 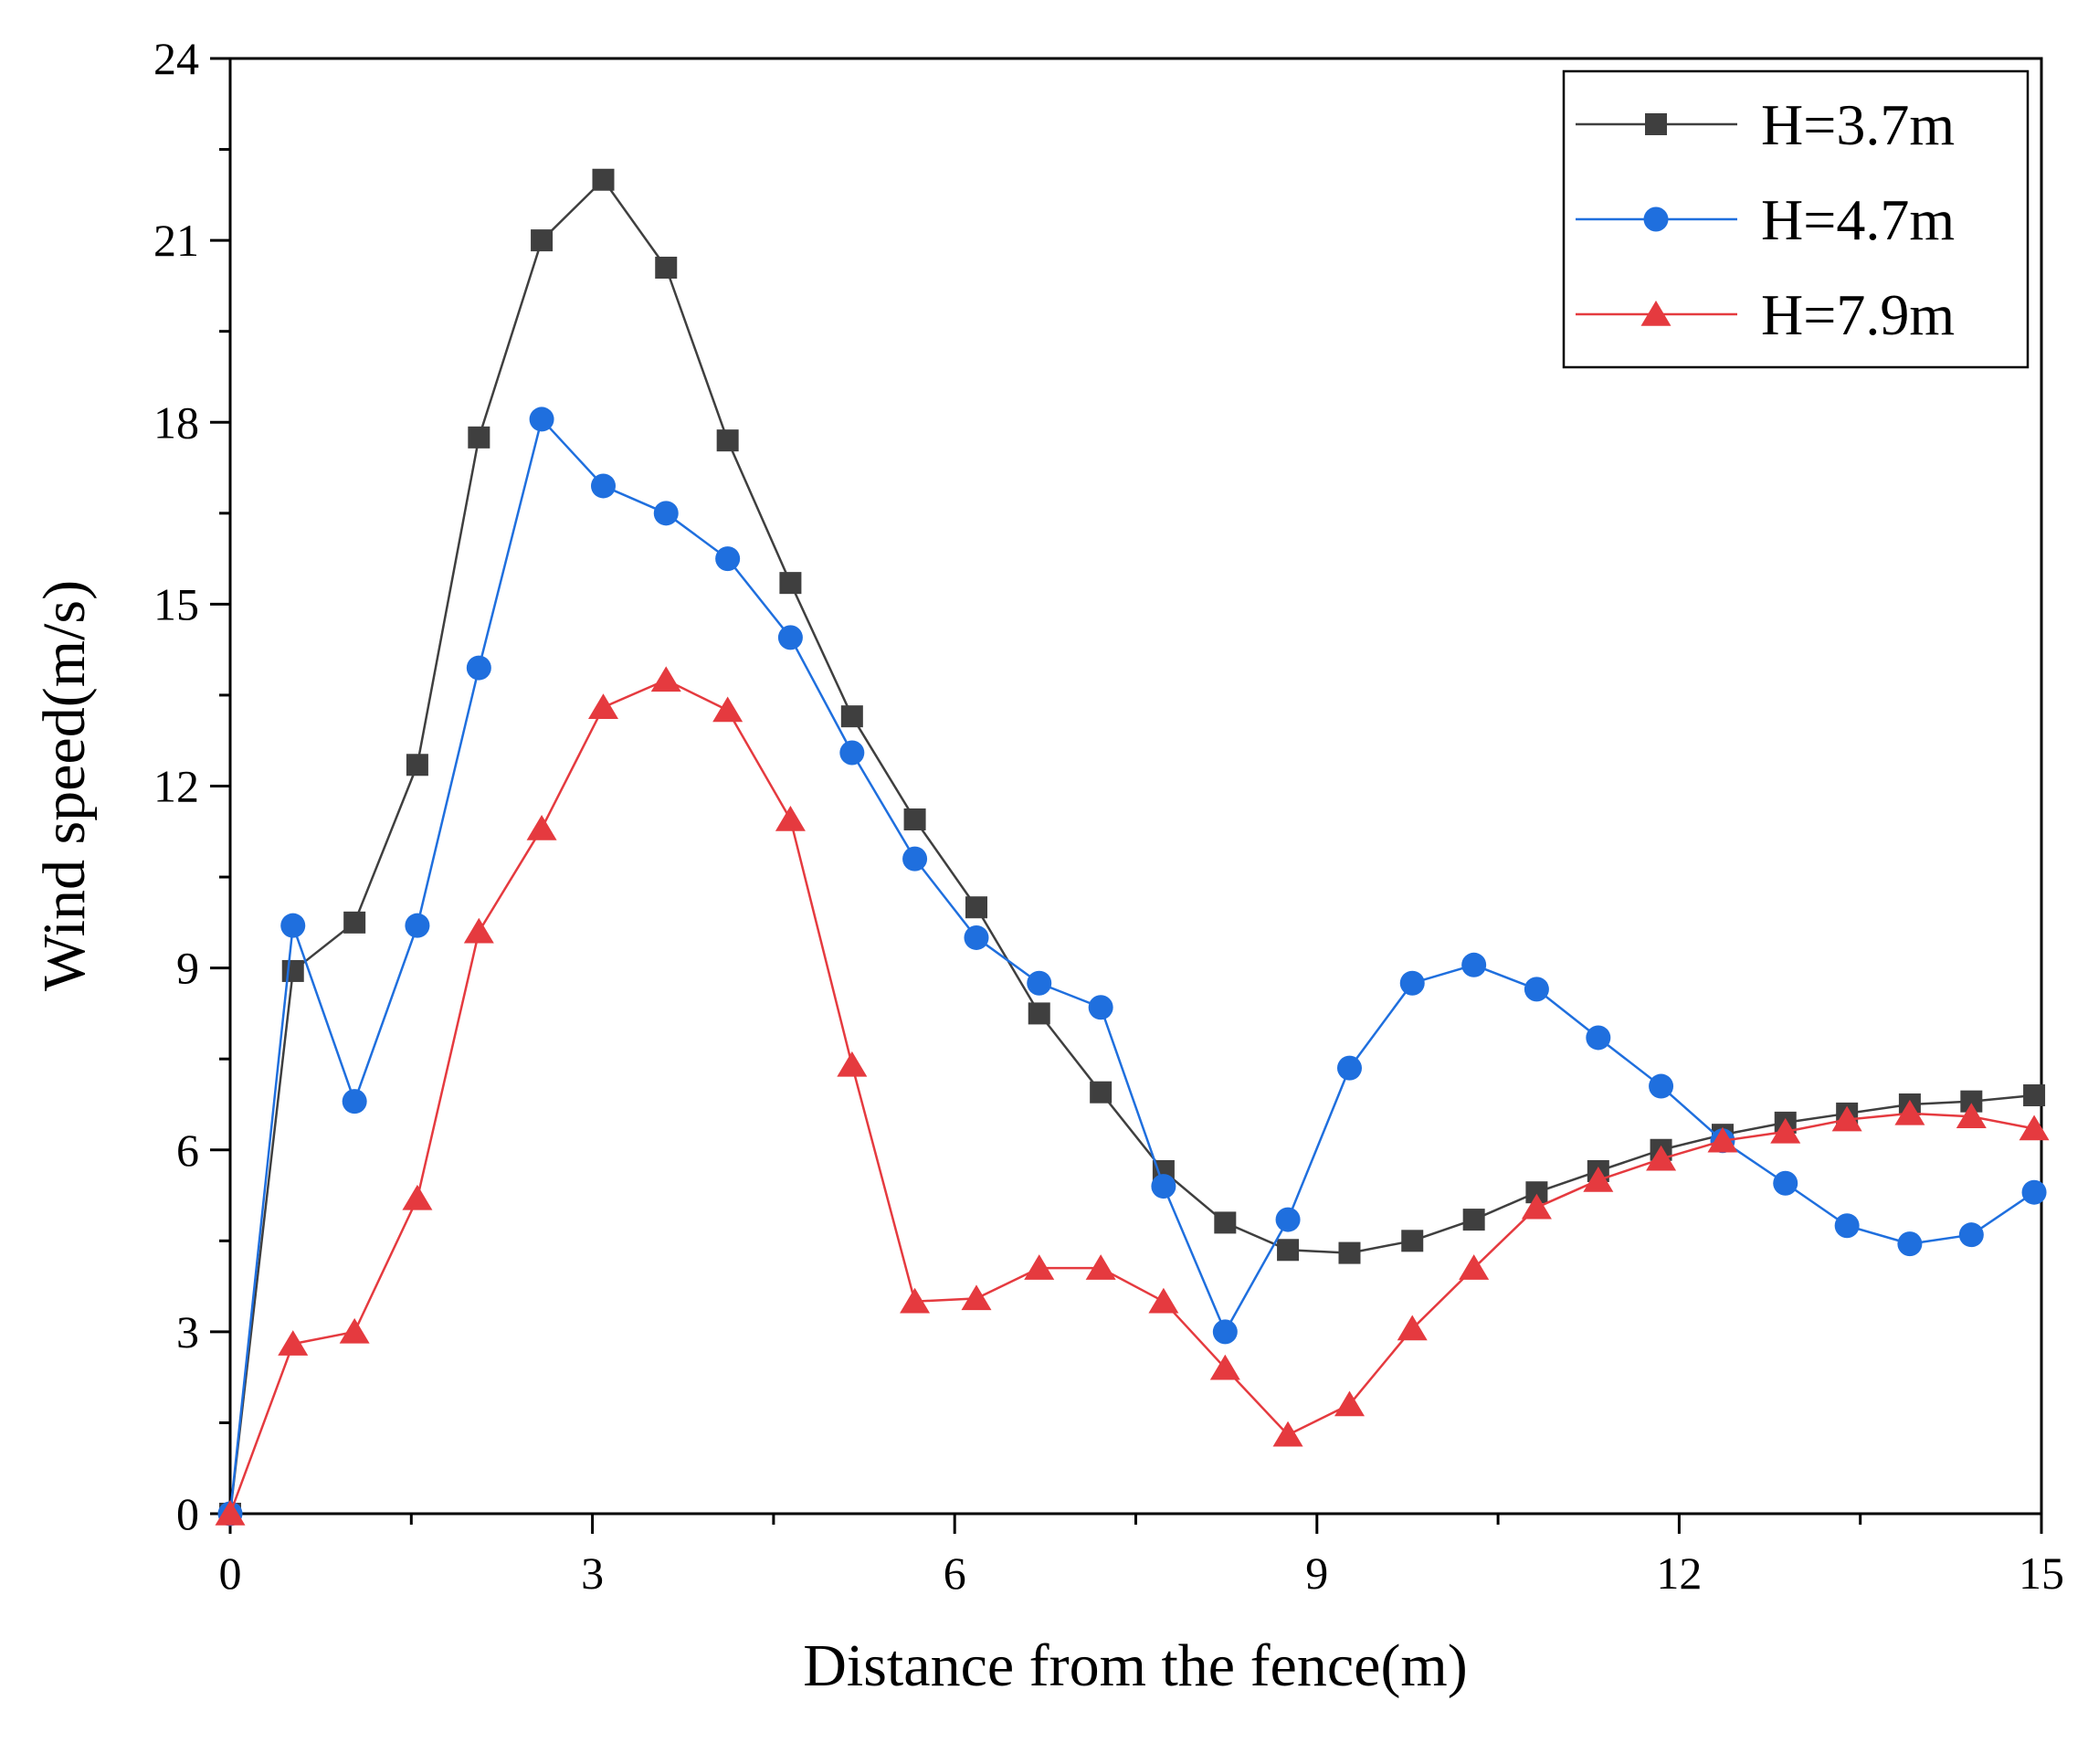 What do you see at coordinates (188, 1331) in the screenshot?
I see `y-tick-label: 3` at bounding box center [188, 1331].